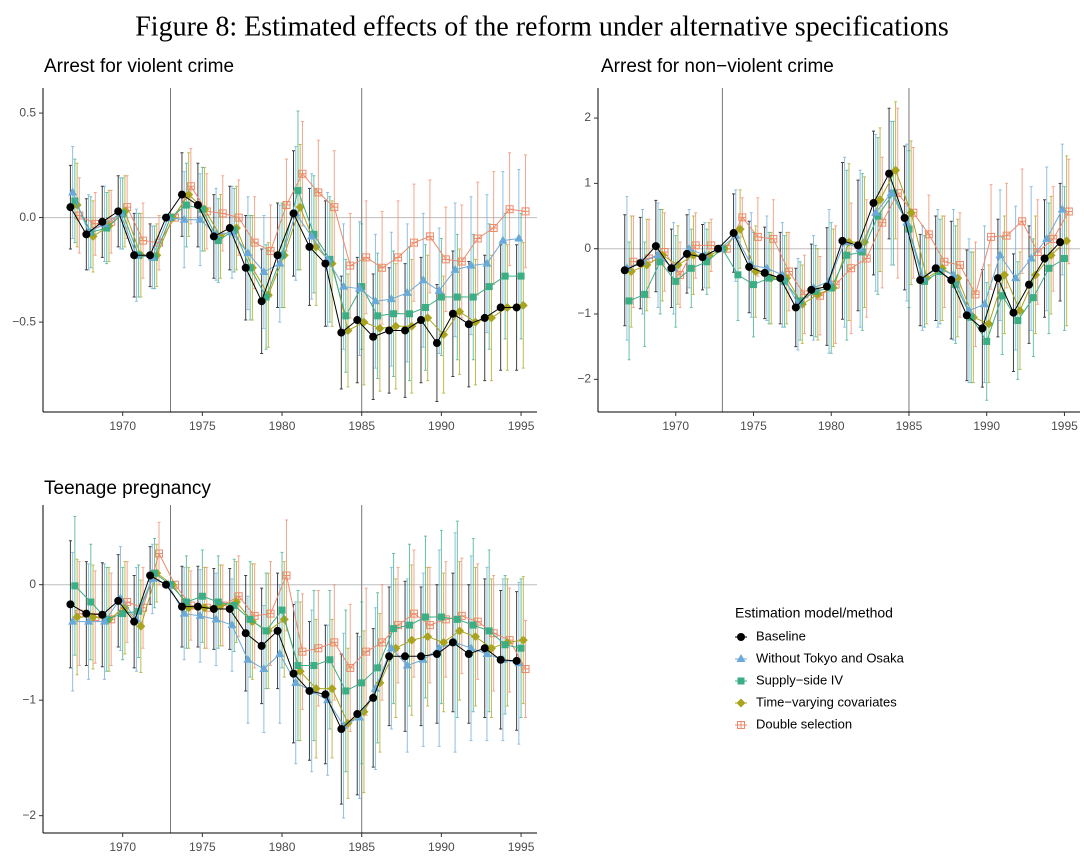 This screenshot has height=861, width=1084. I want to click on x-tick-label: 1985, so click(361, 426).